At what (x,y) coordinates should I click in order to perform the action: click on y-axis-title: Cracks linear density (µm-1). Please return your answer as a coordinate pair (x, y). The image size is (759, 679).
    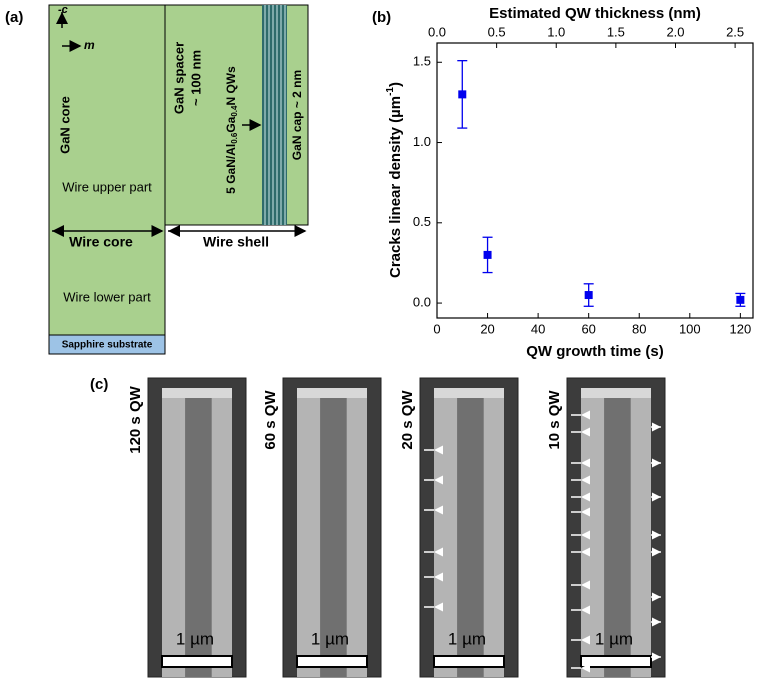
    Looking at the image, I should click on (394, 180).